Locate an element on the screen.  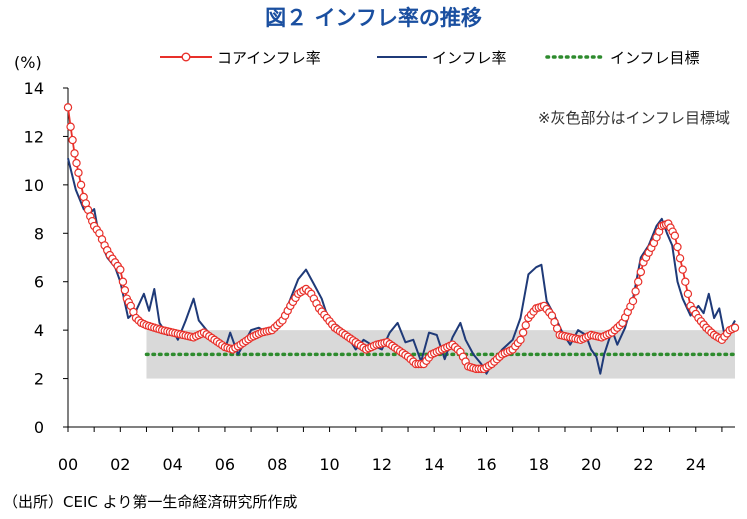
y-tick-label: 10 is located at coordinates (34, 185).